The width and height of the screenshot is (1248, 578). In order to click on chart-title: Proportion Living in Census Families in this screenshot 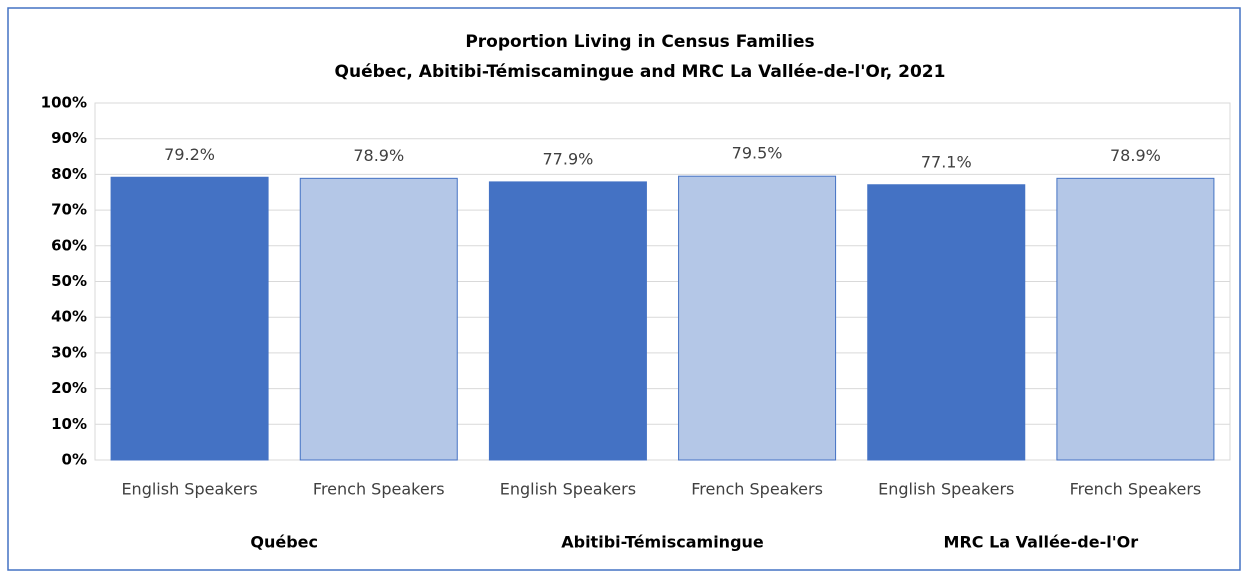, I will do `click(639, 42)`.